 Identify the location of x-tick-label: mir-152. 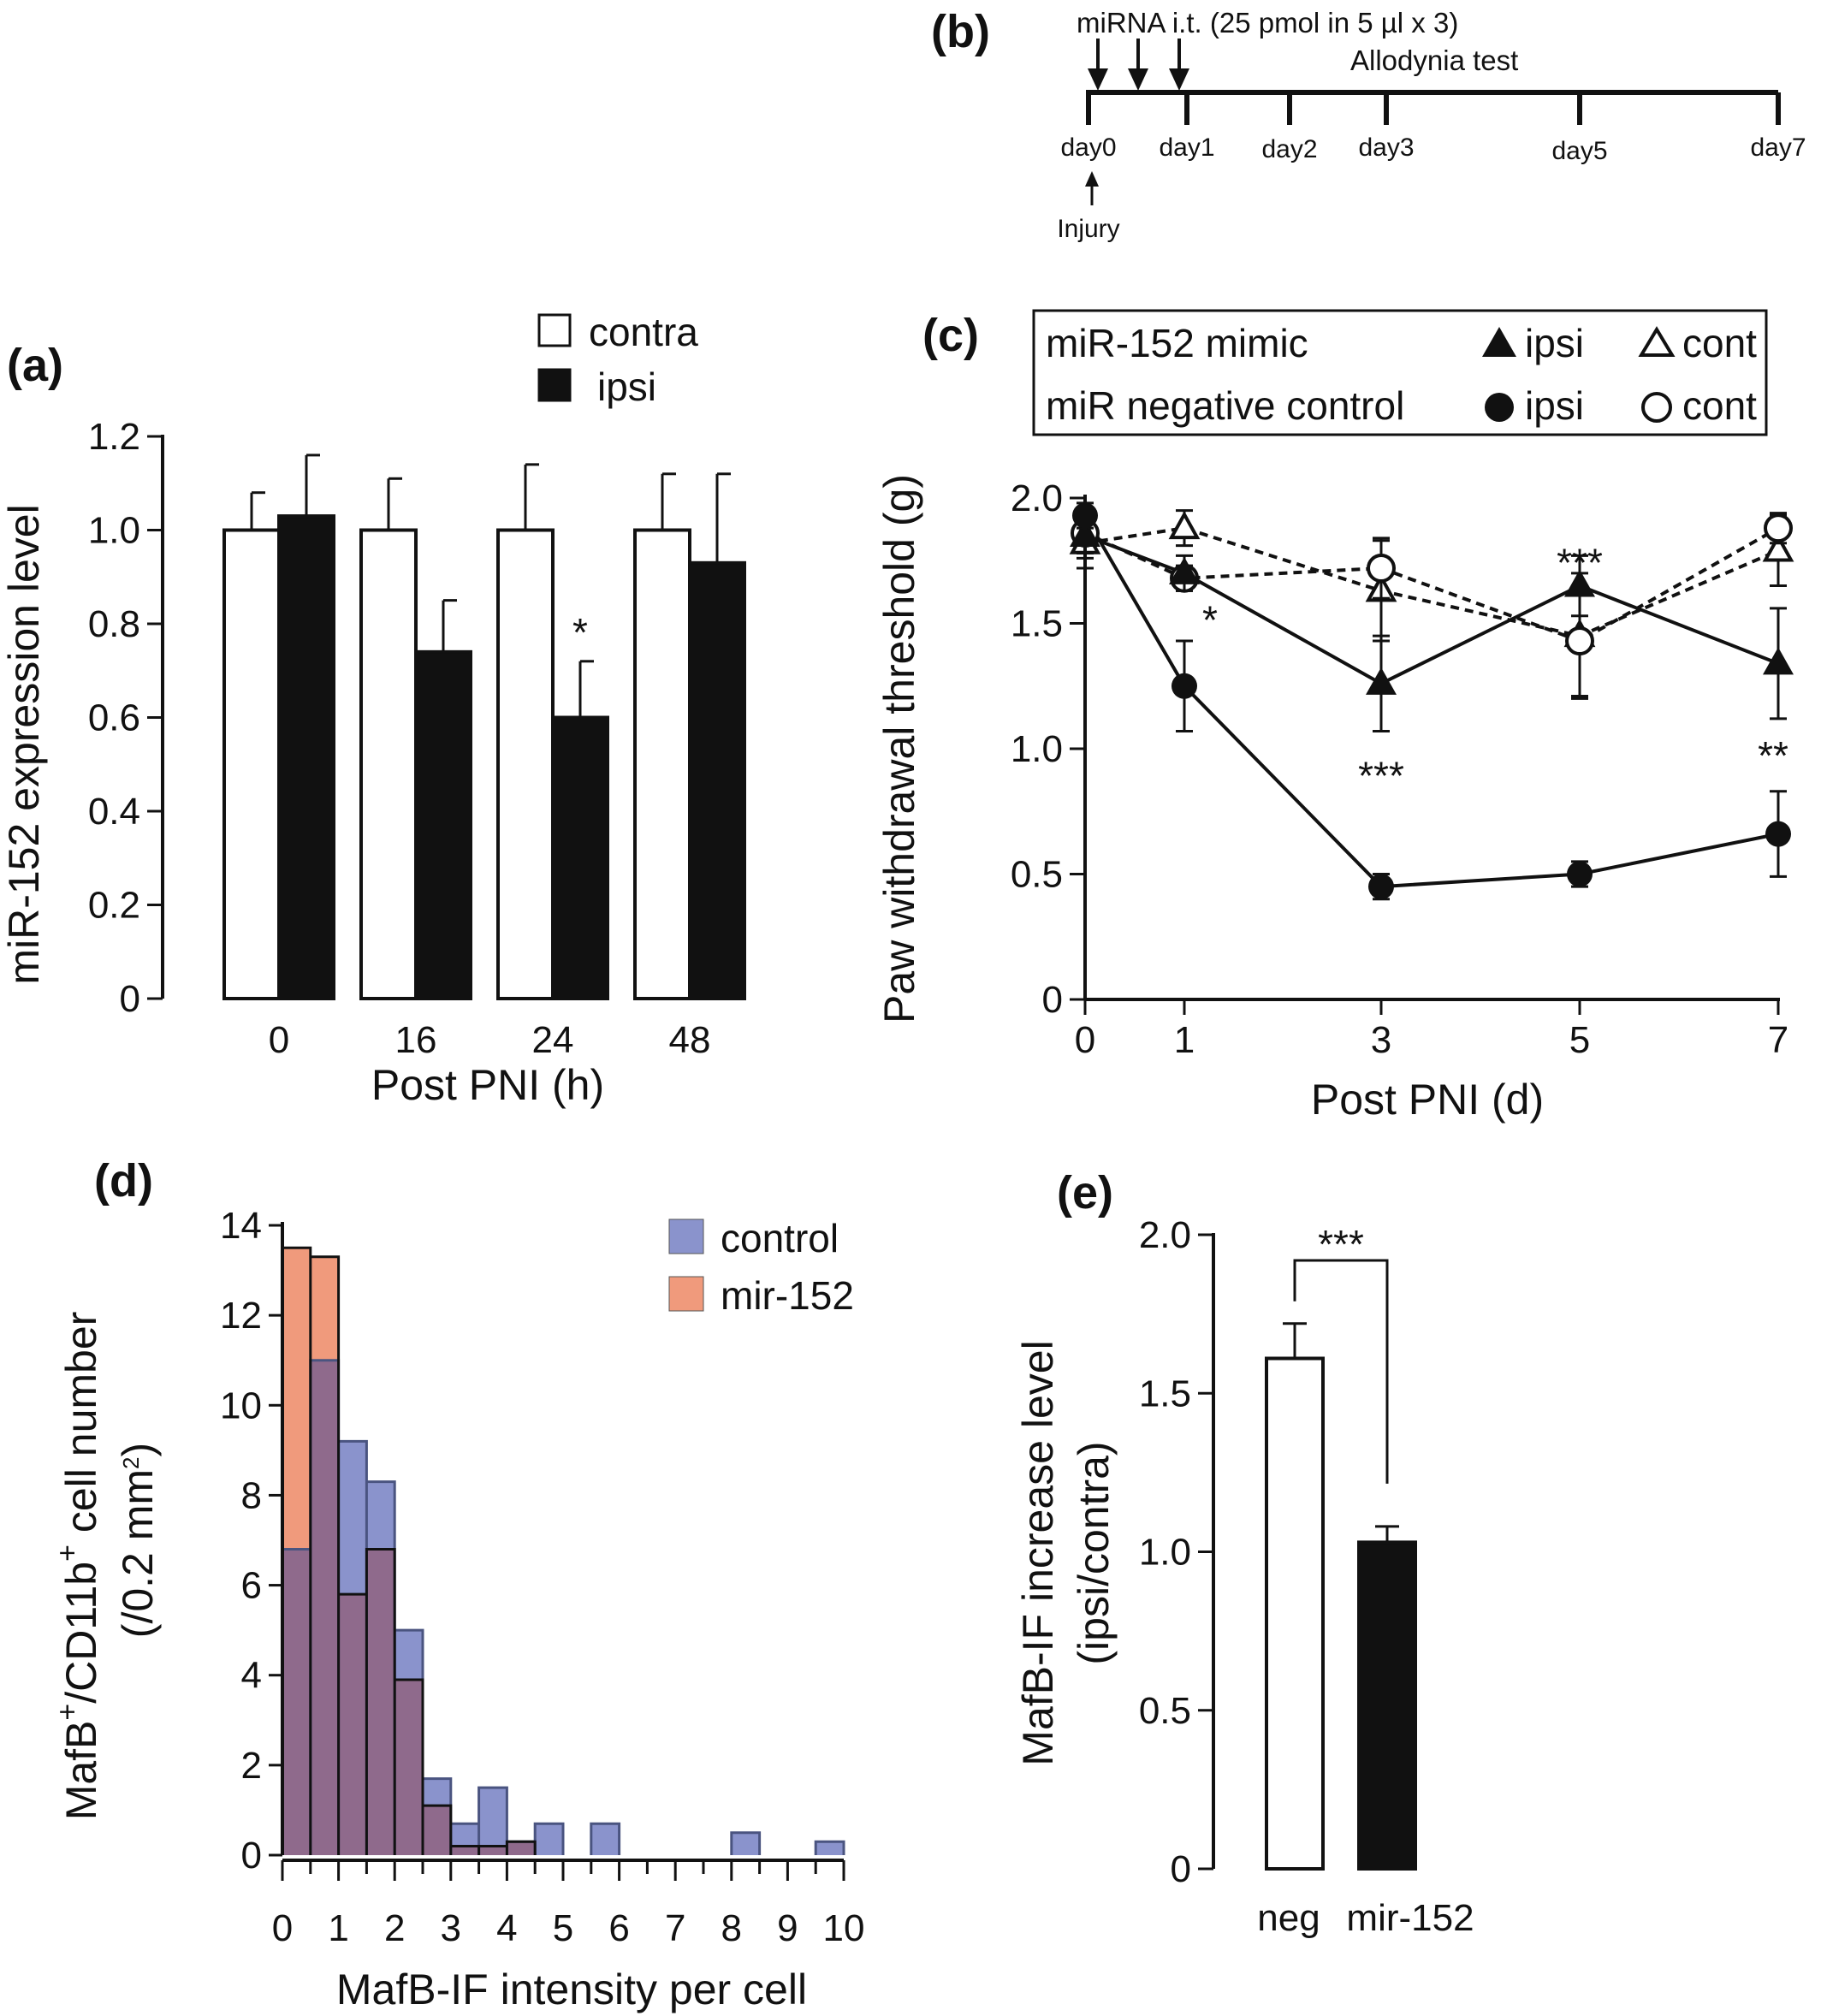
(1410, 1918).